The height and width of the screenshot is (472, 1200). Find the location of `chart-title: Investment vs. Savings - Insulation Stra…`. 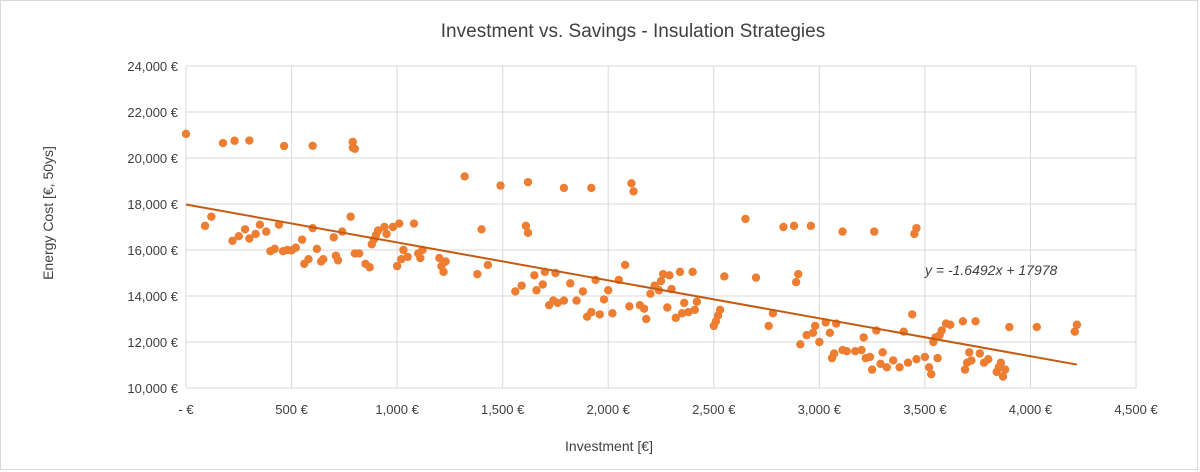

chart-title: Investment vs. Savings - Insulation Stra… is located at coordinates (633, 31).